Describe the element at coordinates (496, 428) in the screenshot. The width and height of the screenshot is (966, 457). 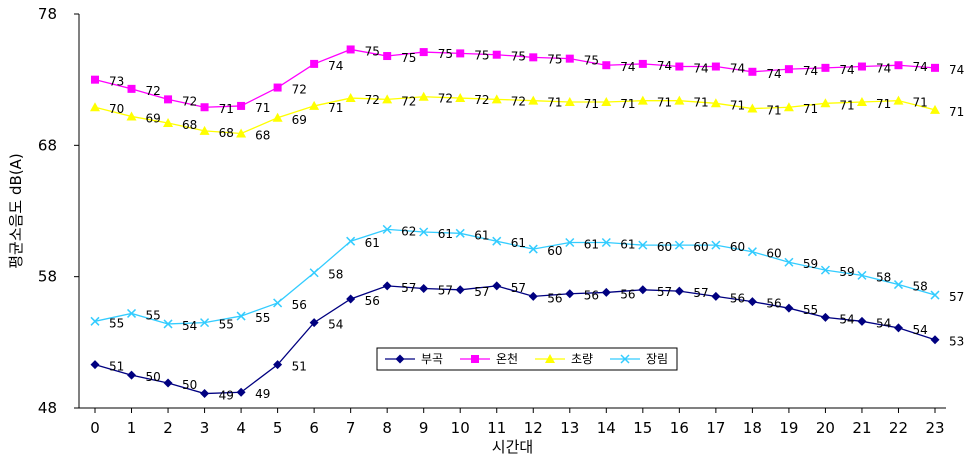
I see `x-tick-label: 11` at that location.